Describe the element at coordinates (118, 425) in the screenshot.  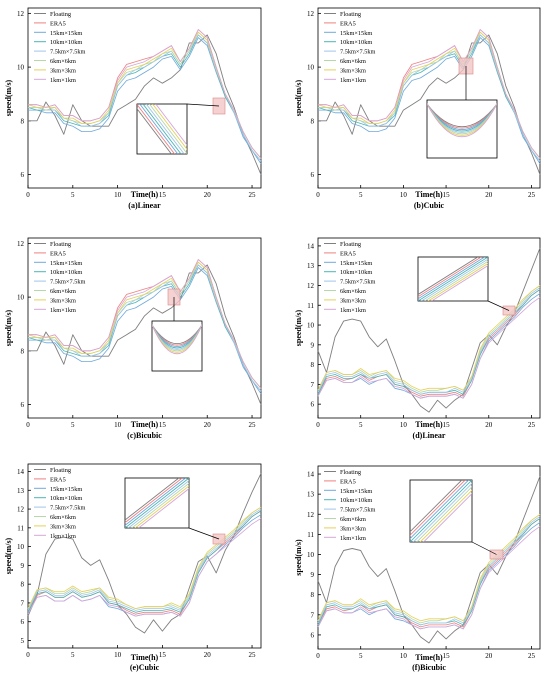
I see `x-tick-label: 10` at that location.